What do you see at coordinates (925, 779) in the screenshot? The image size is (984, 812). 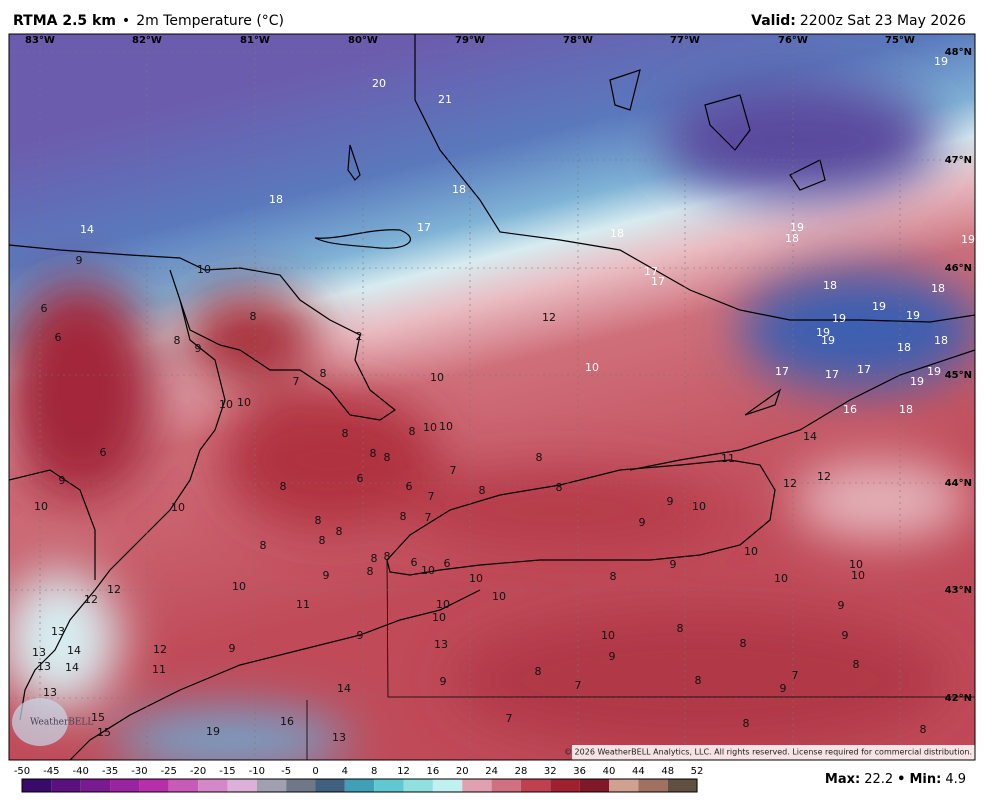 I see `min-label: Min:` at bounding box center [925, 779].